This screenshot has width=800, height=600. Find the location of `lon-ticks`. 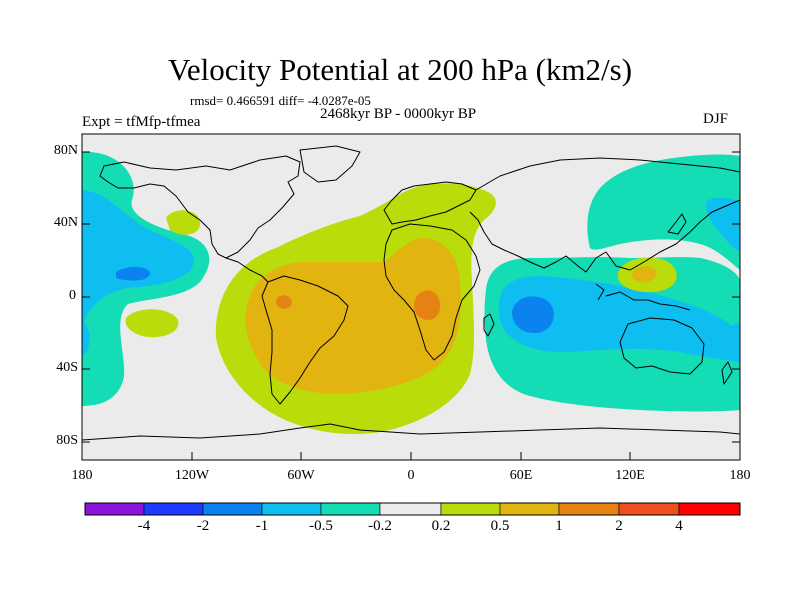

lon-ticks is located at coordinates (411, 456).